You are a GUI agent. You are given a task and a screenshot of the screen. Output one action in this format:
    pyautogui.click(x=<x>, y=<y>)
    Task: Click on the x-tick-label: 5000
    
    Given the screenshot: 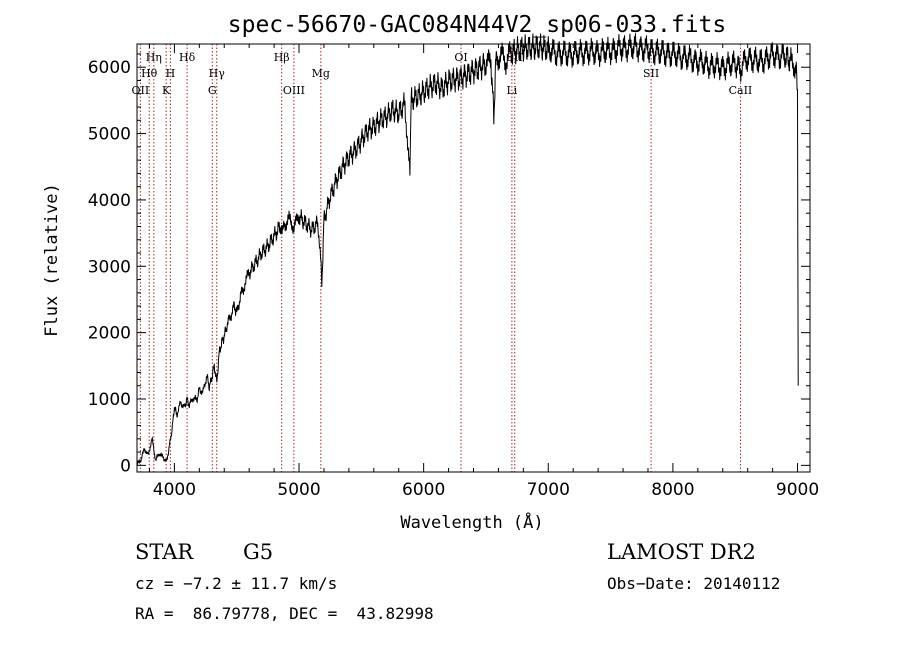 What is the action you would take?
    pyautogui.click(x=298, y=490)
    